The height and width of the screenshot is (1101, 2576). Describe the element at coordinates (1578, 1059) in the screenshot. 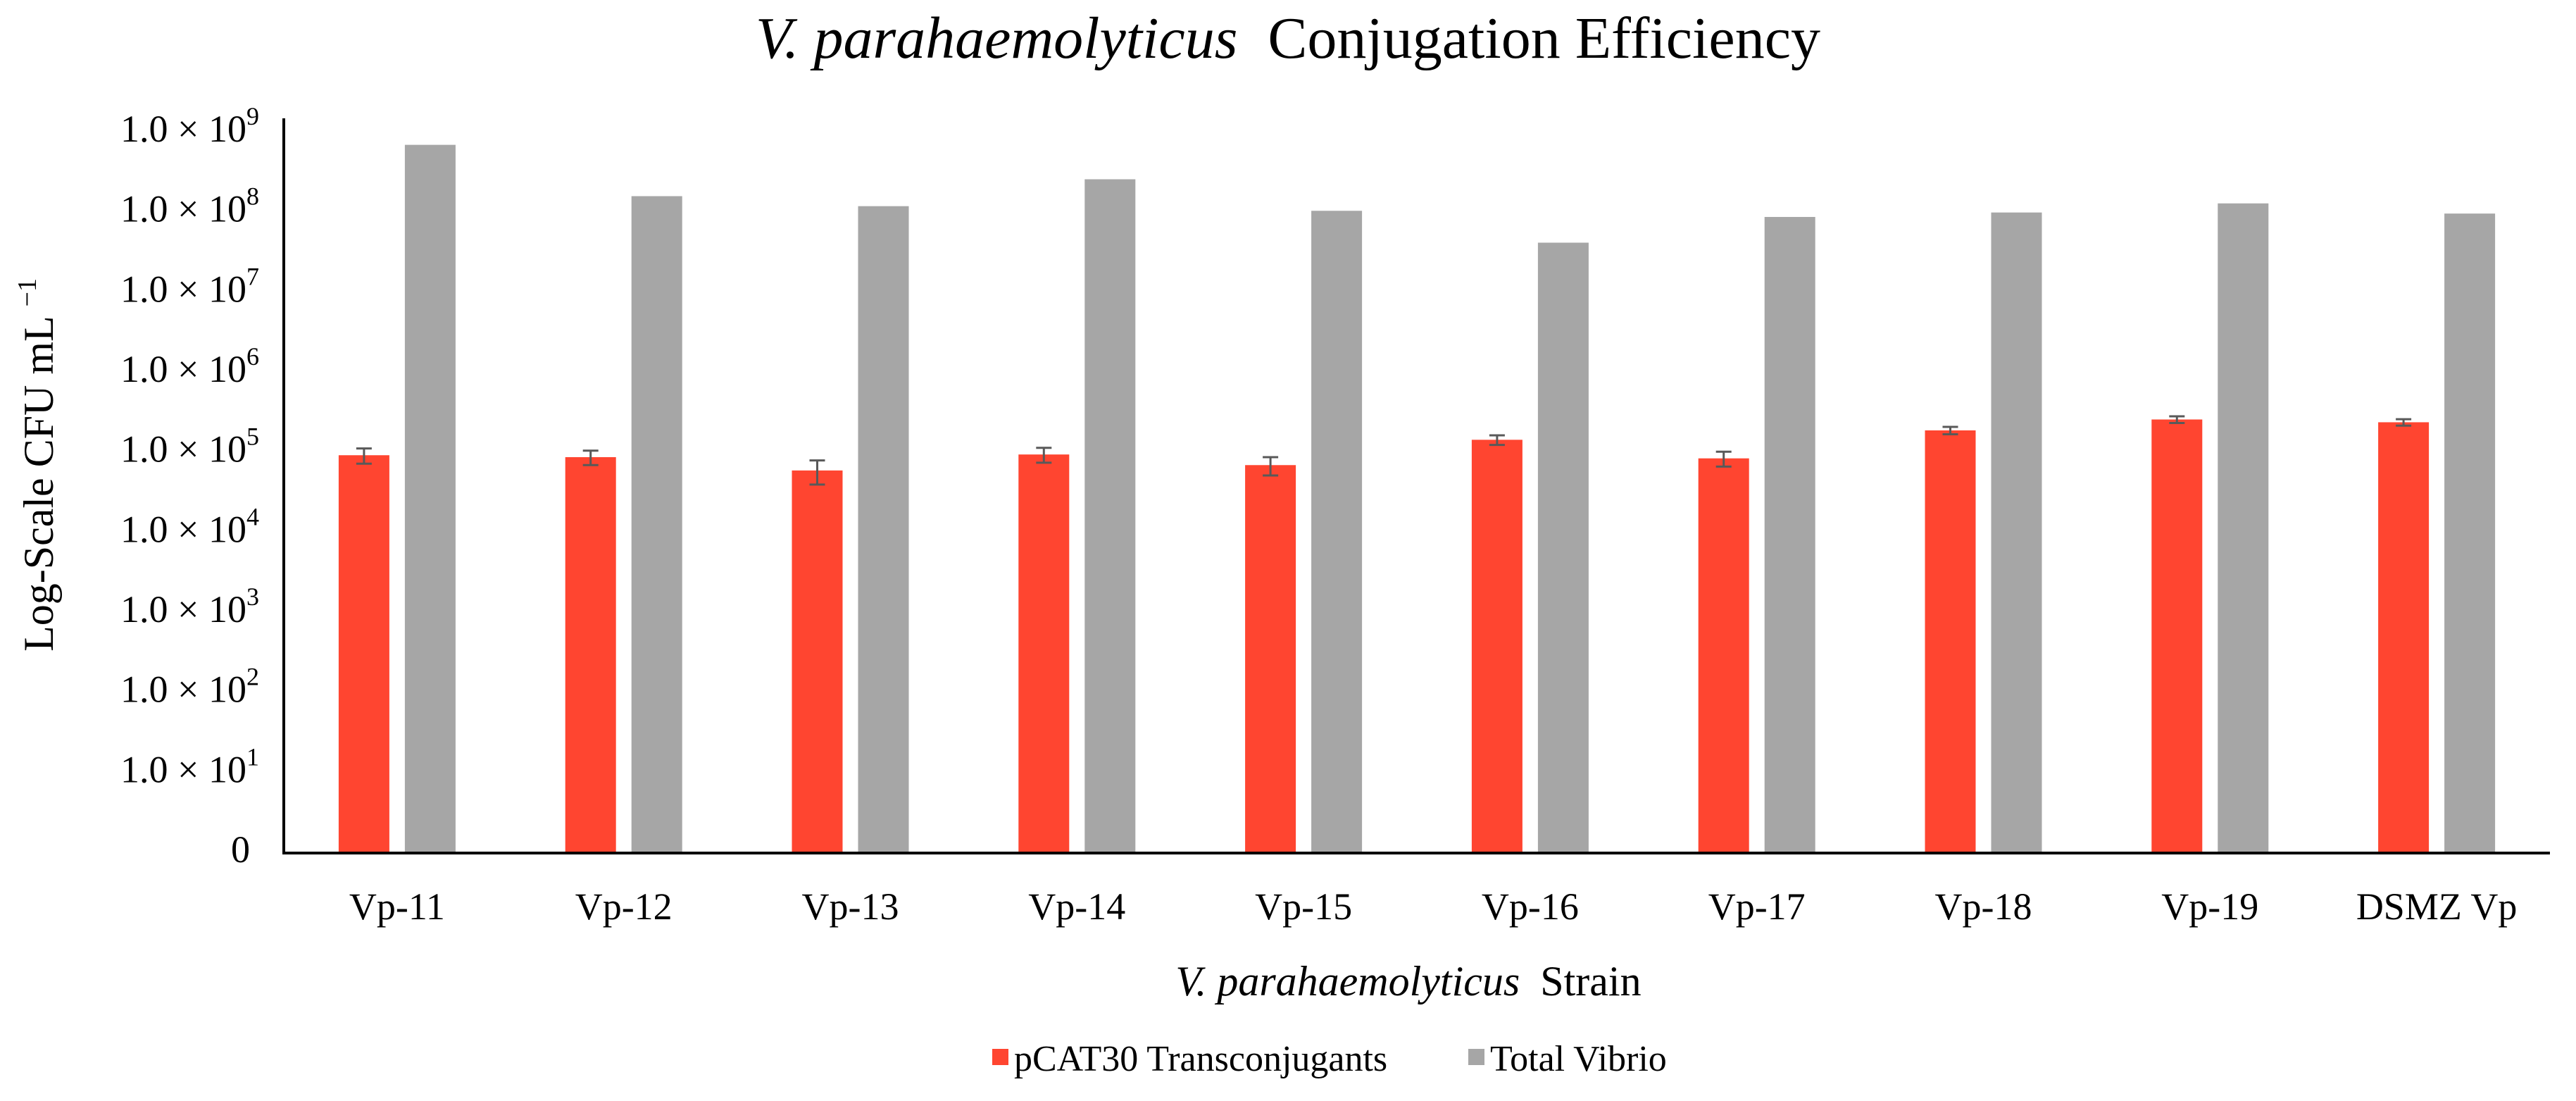

I see `legend-label-total-vibrio: Total Vibrio` at that location.